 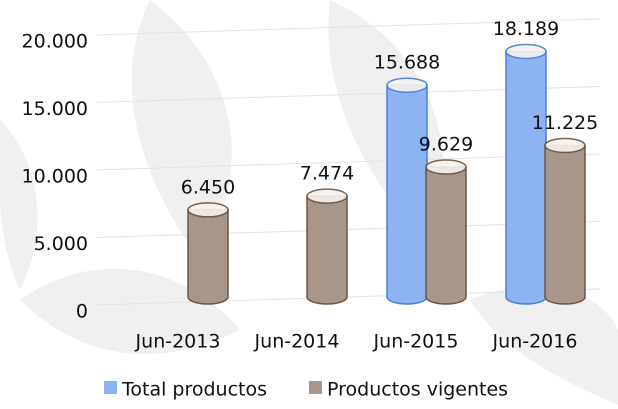 I want to click on value-label: 18.189, so click(x=526, y=29).